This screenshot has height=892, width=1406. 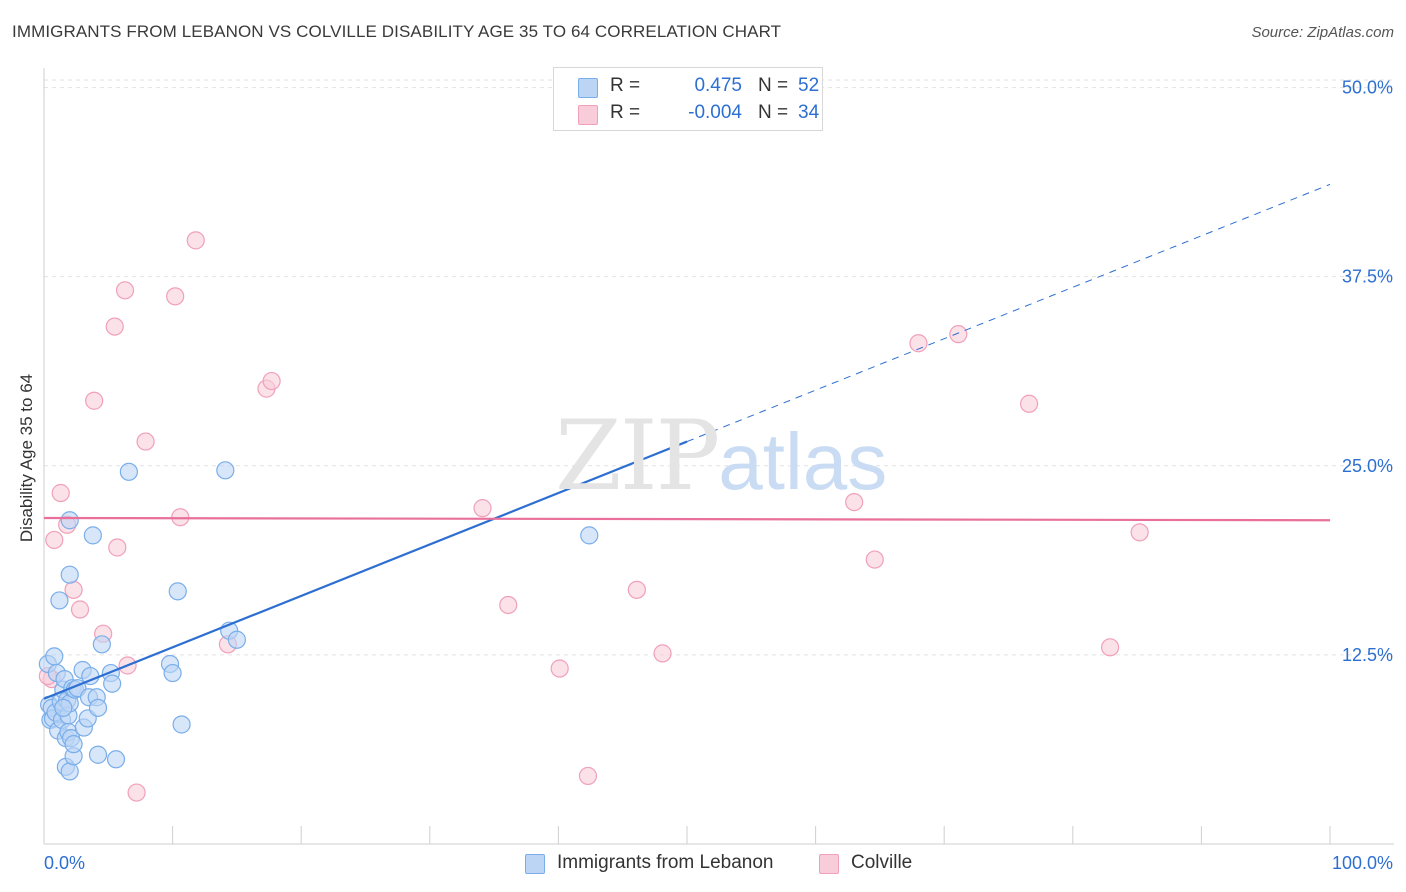 What do you see at coordinates (882, 862) in the screenshot?
I see `legend-label-colville: Colville` at bounding box center [882, 862].